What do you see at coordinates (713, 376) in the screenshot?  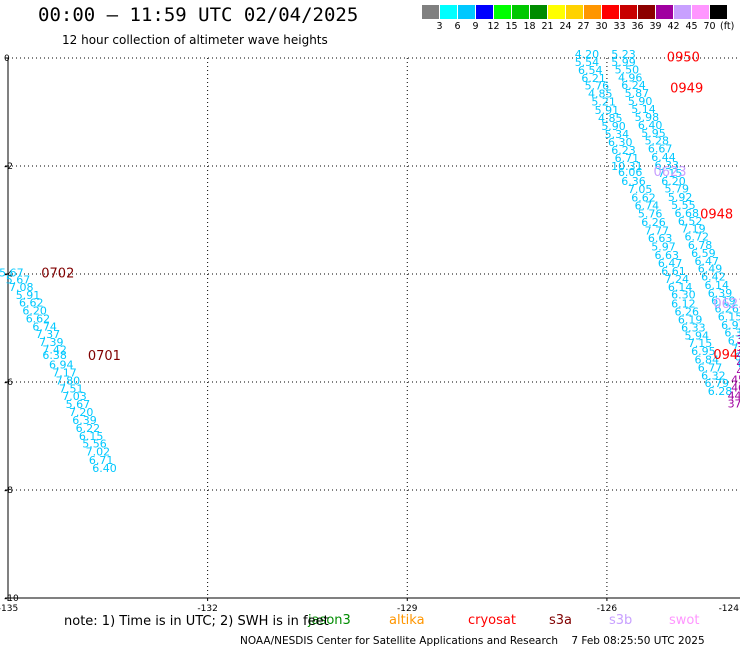 I see `data-point-label: 6.32` at bounding box center [713, 376].